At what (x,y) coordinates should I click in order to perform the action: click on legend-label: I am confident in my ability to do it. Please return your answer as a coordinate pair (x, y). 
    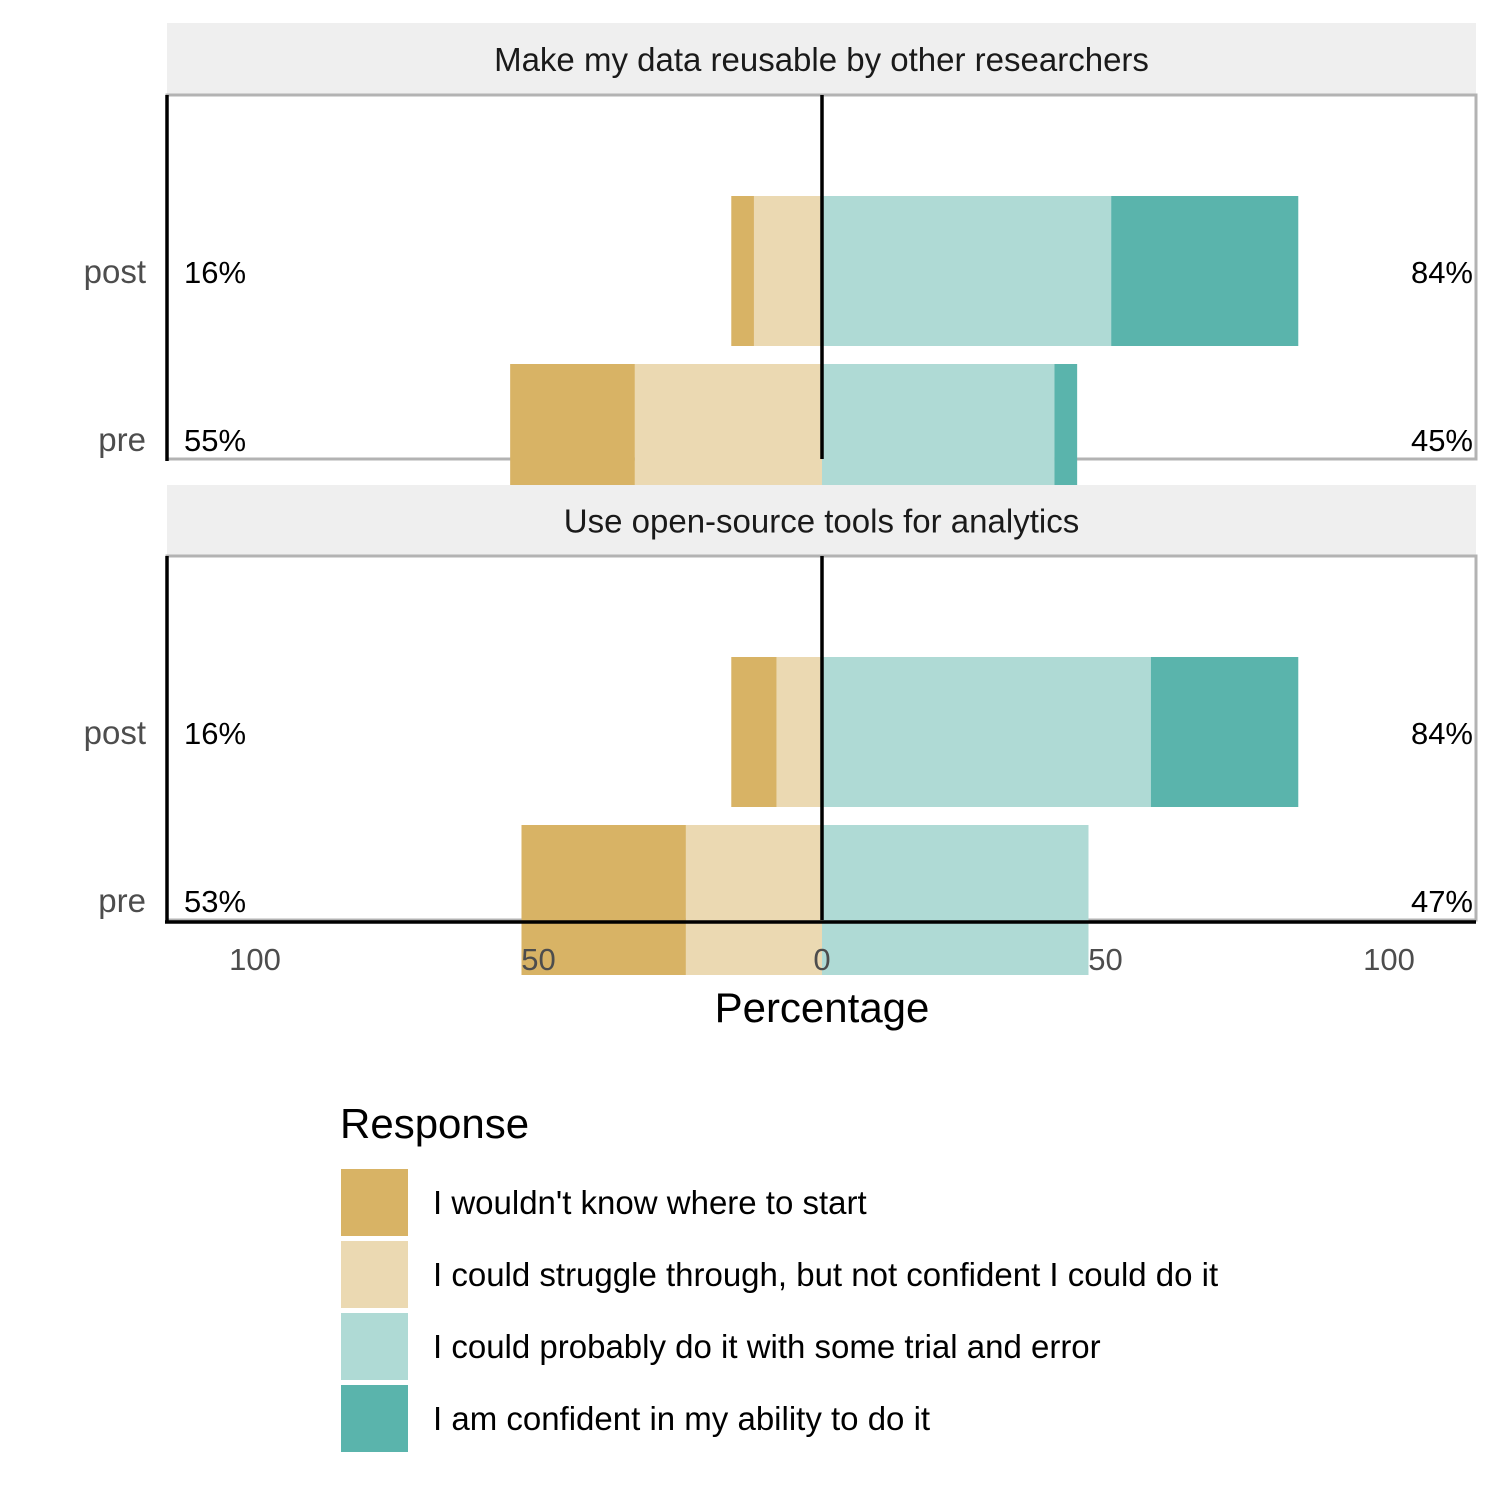
    Looking at the image, I should click on (681, 1418).